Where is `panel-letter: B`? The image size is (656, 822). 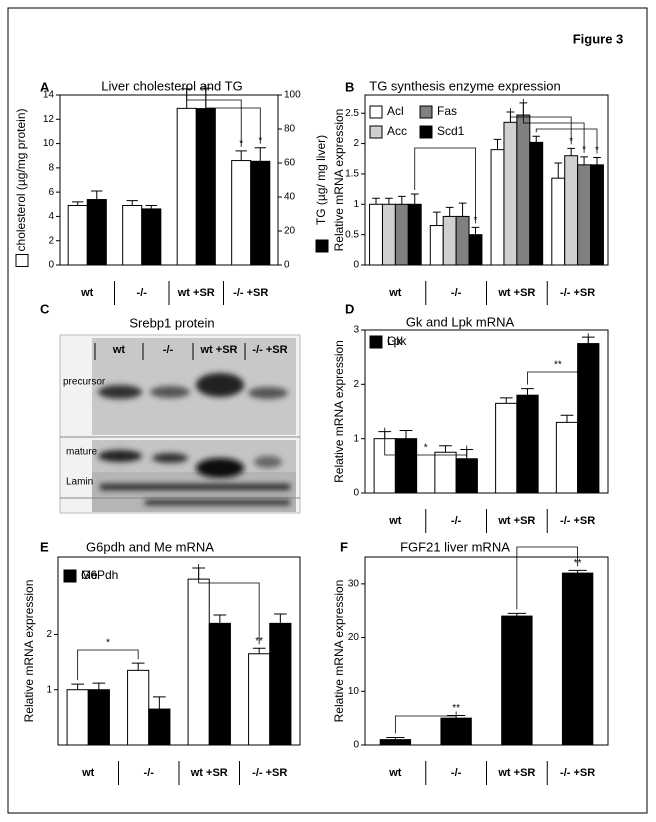 panel-letter: B is located at coordinates (349, 86).